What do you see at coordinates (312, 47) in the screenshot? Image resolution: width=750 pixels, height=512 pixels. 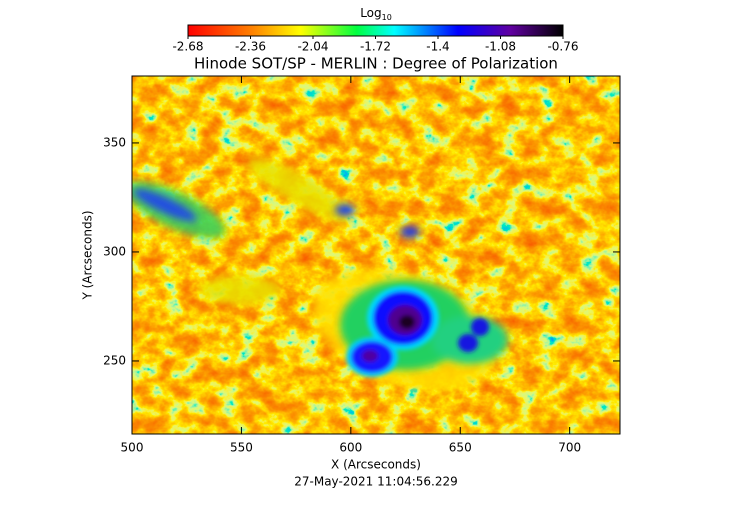 I see `colorbar-tick-label: -2.04` at bounding box center [312, 47].